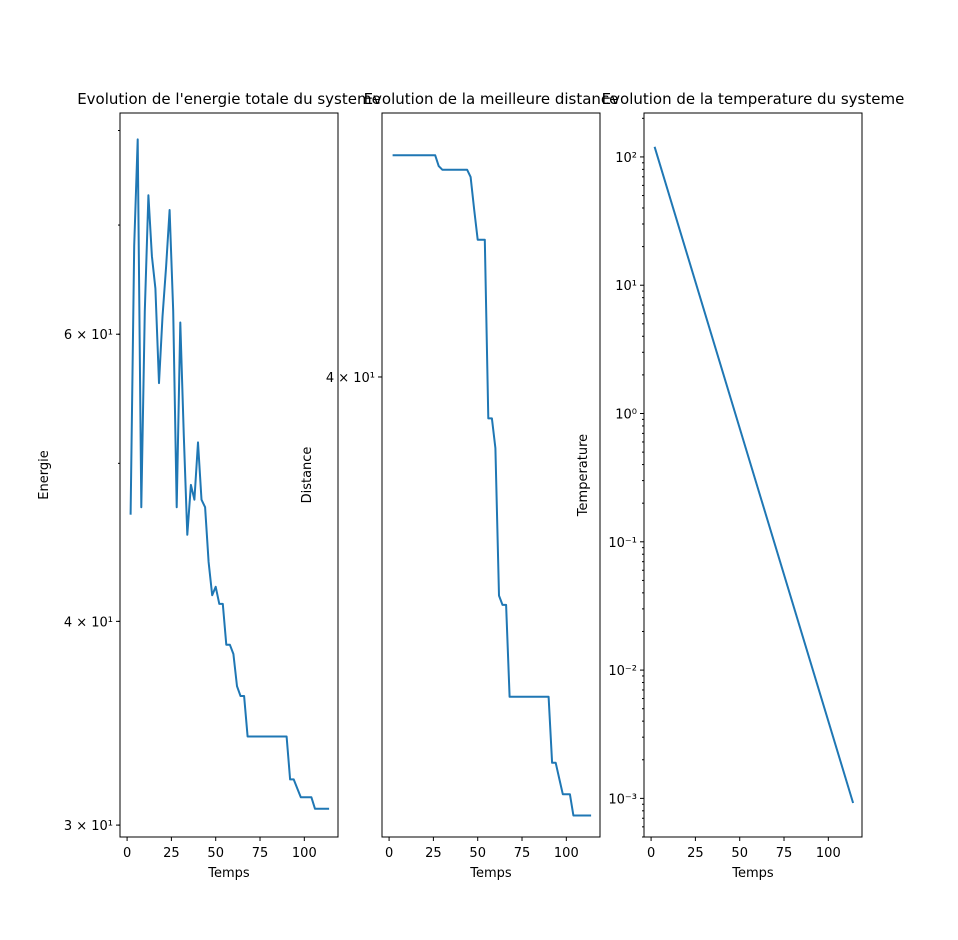  What do you see at coordinates (491, 99) in the screenshot?
I see `chart-2-title: Evolution de la meilleure distance` at bounding box center [491, 99].